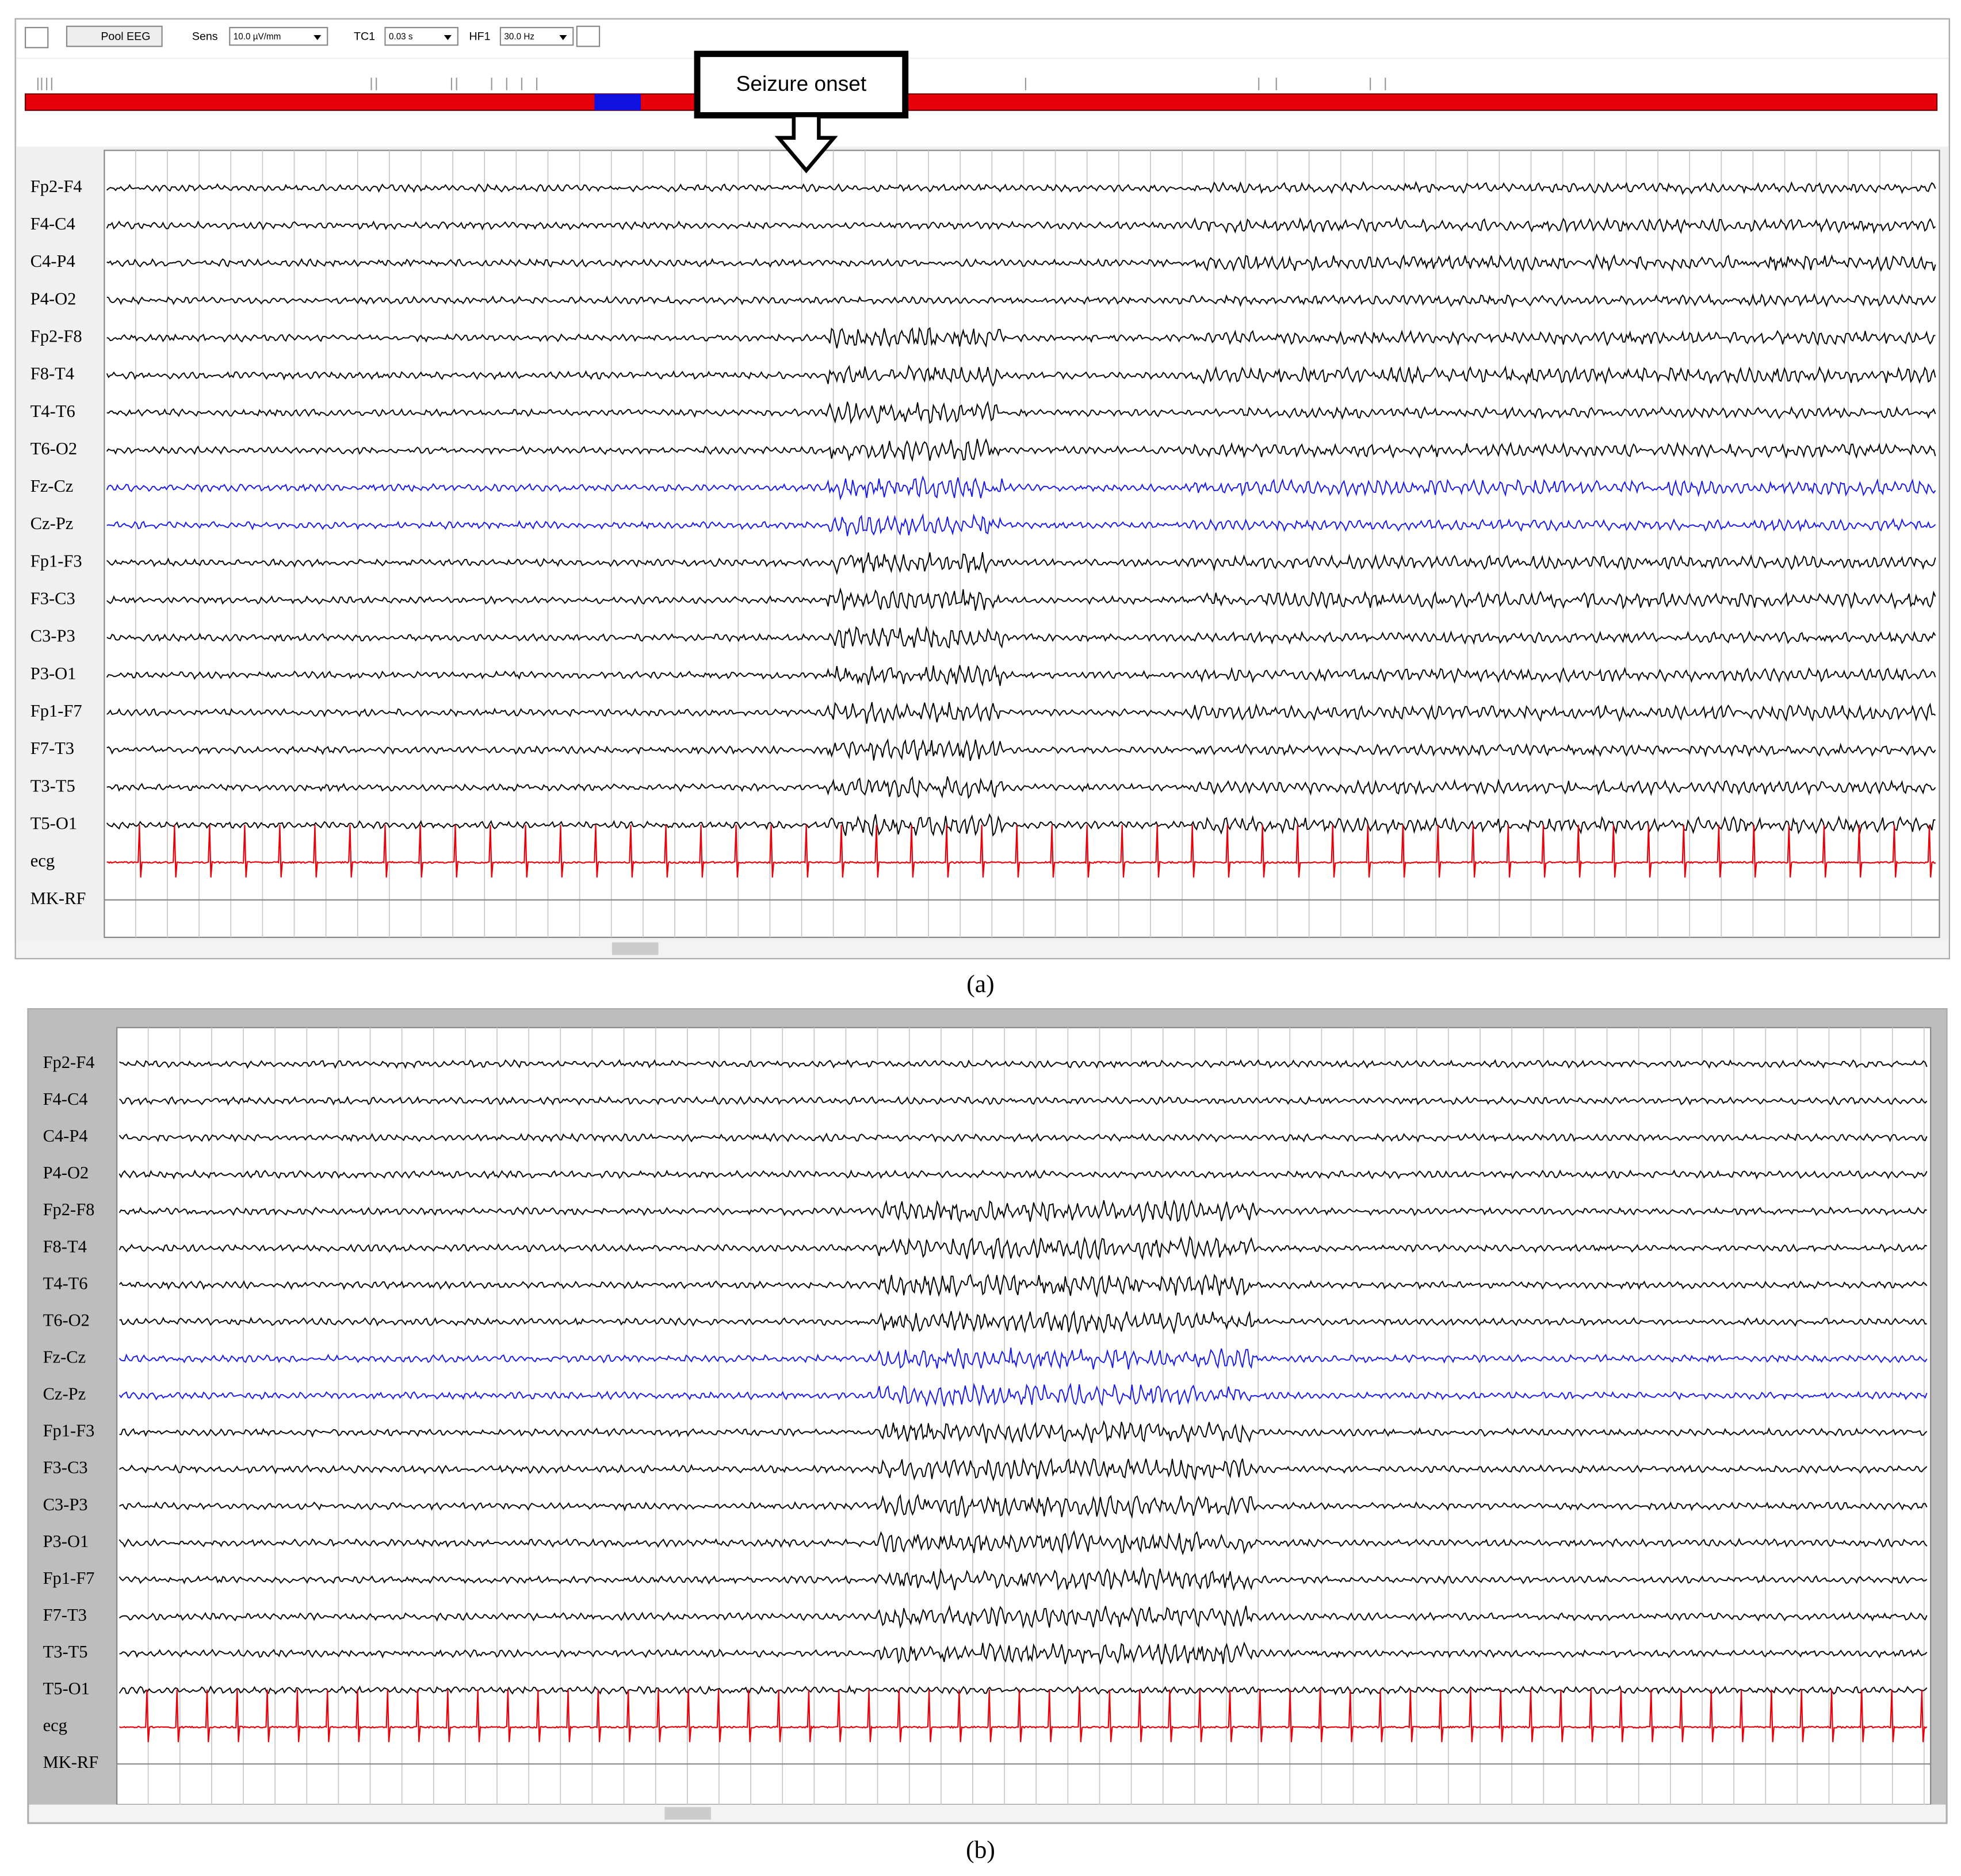 The image size is (1961, 1876). Describe the element at coordinates (711, 84) in the screenshot. I see `timeline-ticks` at that location.